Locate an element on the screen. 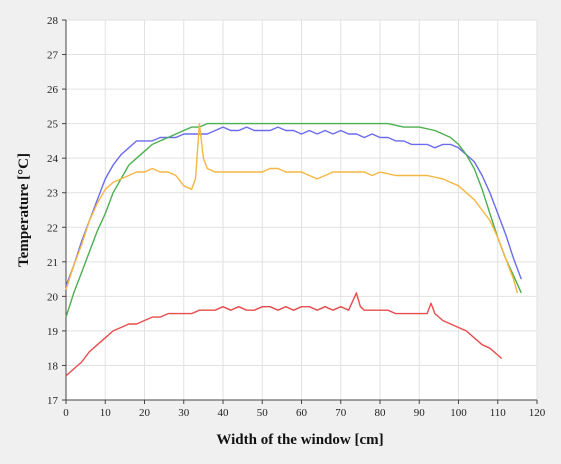 The width and height of the screenshot is (561, 464). x-tick-label: 90 is located at coordinates (420, 413).